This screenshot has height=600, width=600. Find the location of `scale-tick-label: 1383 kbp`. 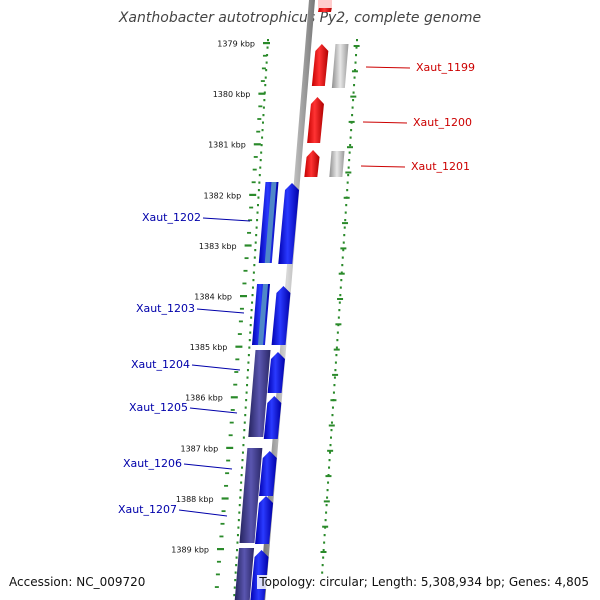

scale-tick-label: 1383 kbp is located at coordinates (218, 246).